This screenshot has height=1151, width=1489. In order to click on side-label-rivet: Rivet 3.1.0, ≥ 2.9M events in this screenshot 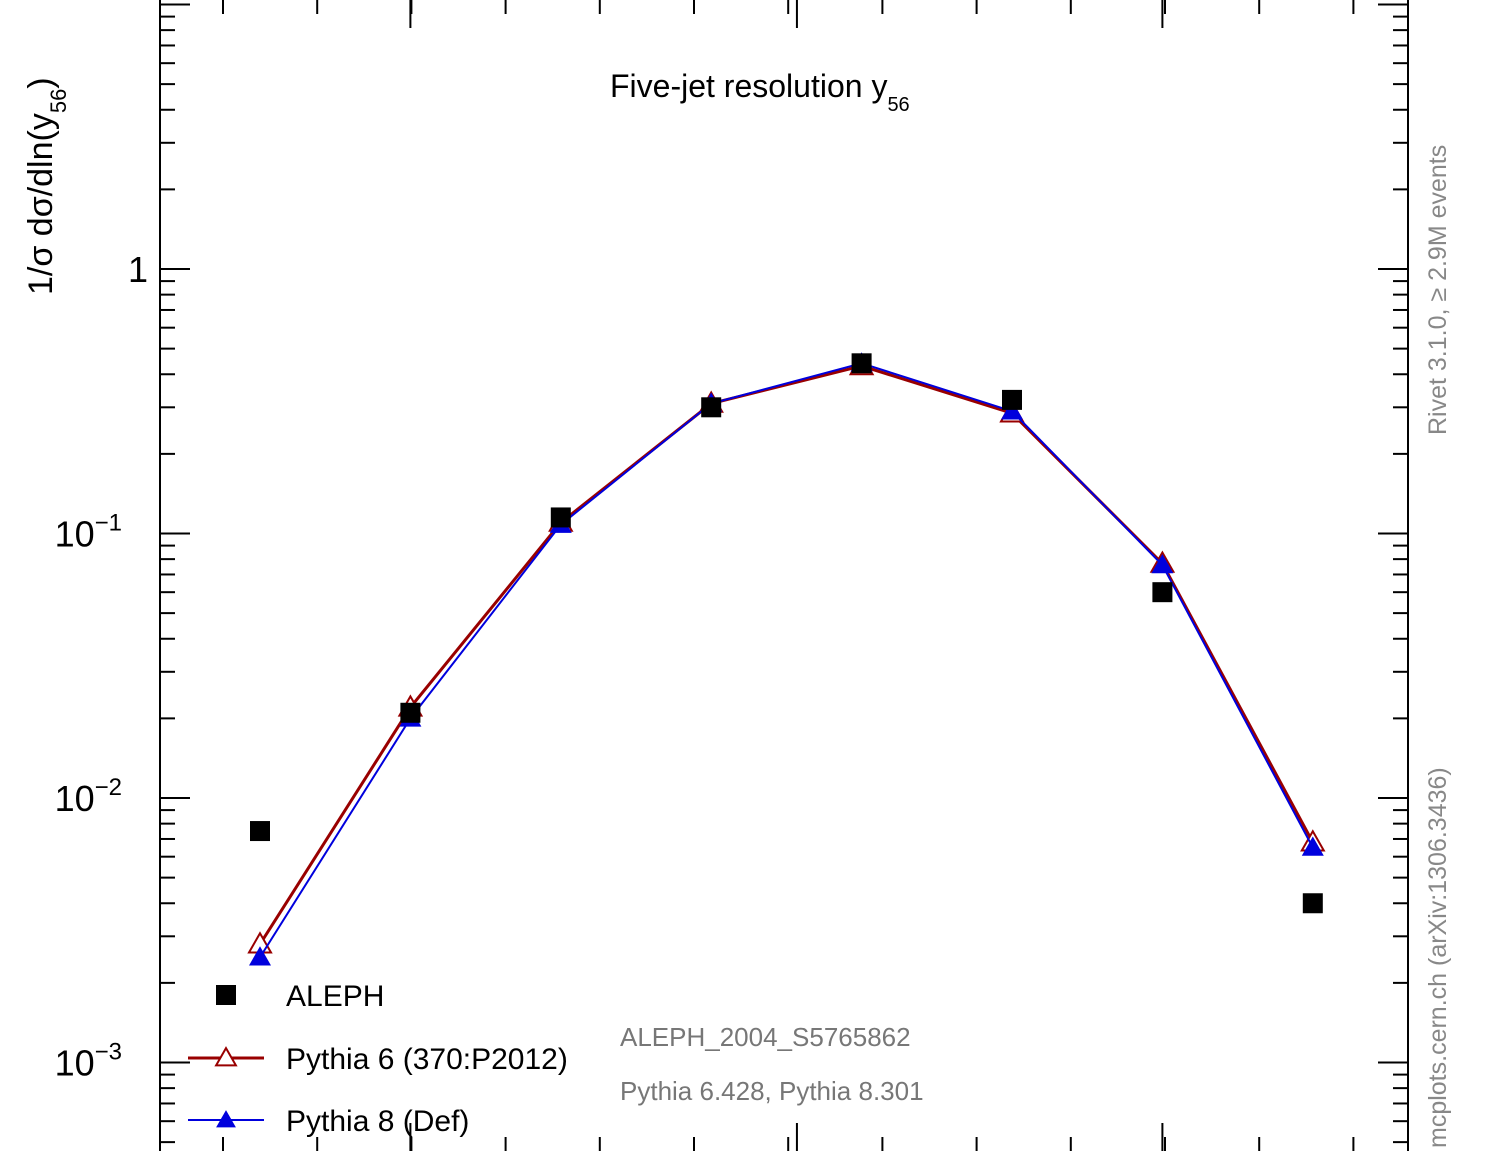, I will do `click(1438, 290)`.